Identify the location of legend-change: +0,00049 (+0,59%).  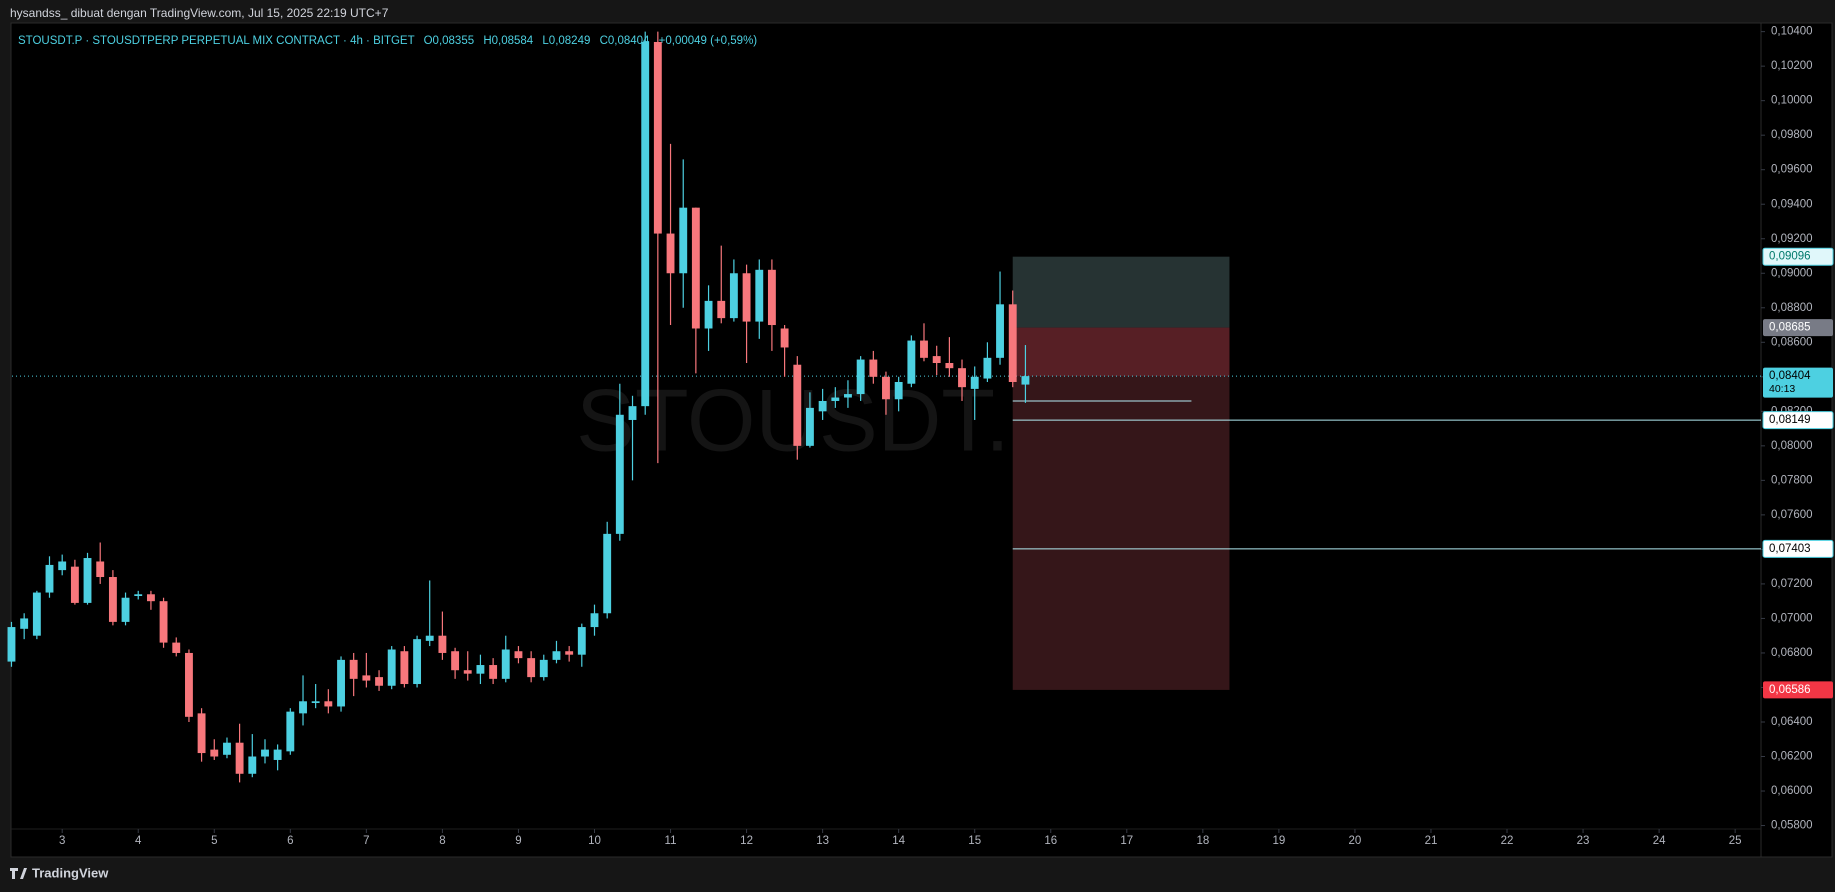
(708, 41).